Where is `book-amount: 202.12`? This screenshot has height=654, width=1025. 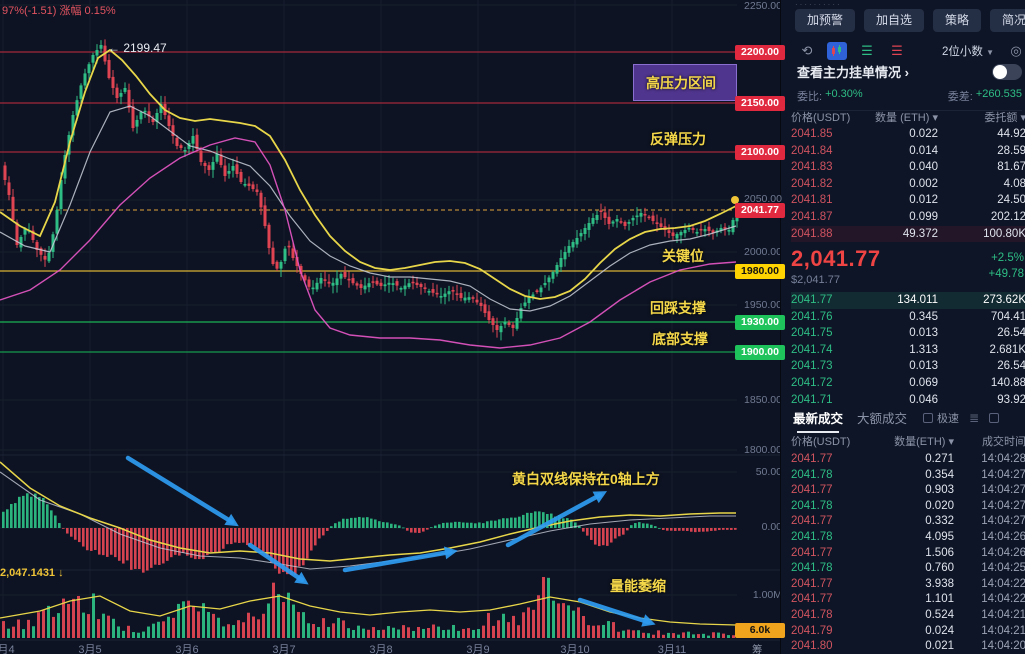
book-amount: 202.12 is located at coordinates (1007, 216).